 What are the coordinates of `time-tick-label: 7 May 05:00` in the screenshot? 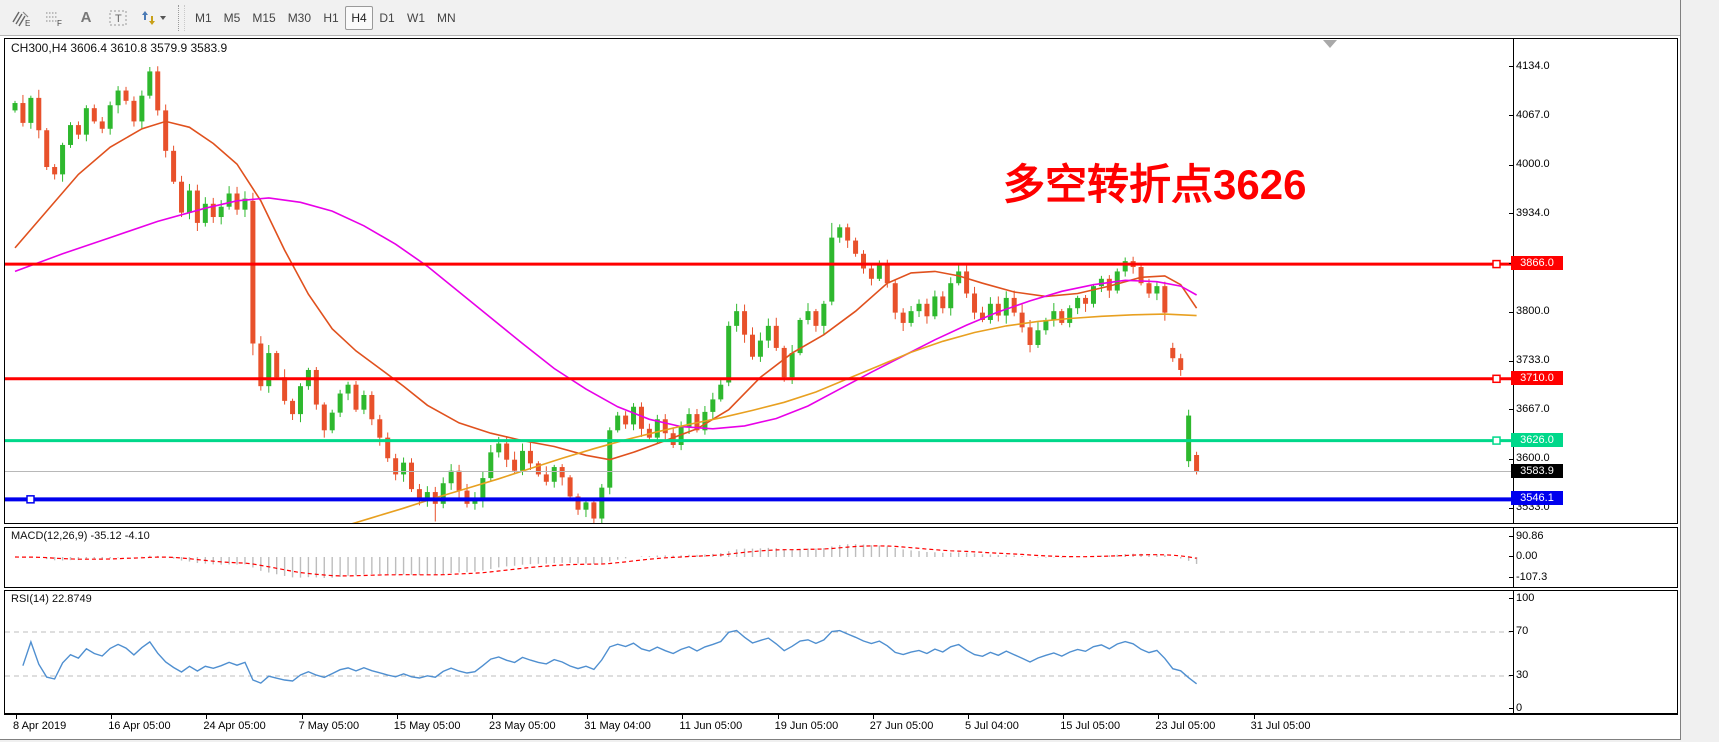 It's located at (329, 726).